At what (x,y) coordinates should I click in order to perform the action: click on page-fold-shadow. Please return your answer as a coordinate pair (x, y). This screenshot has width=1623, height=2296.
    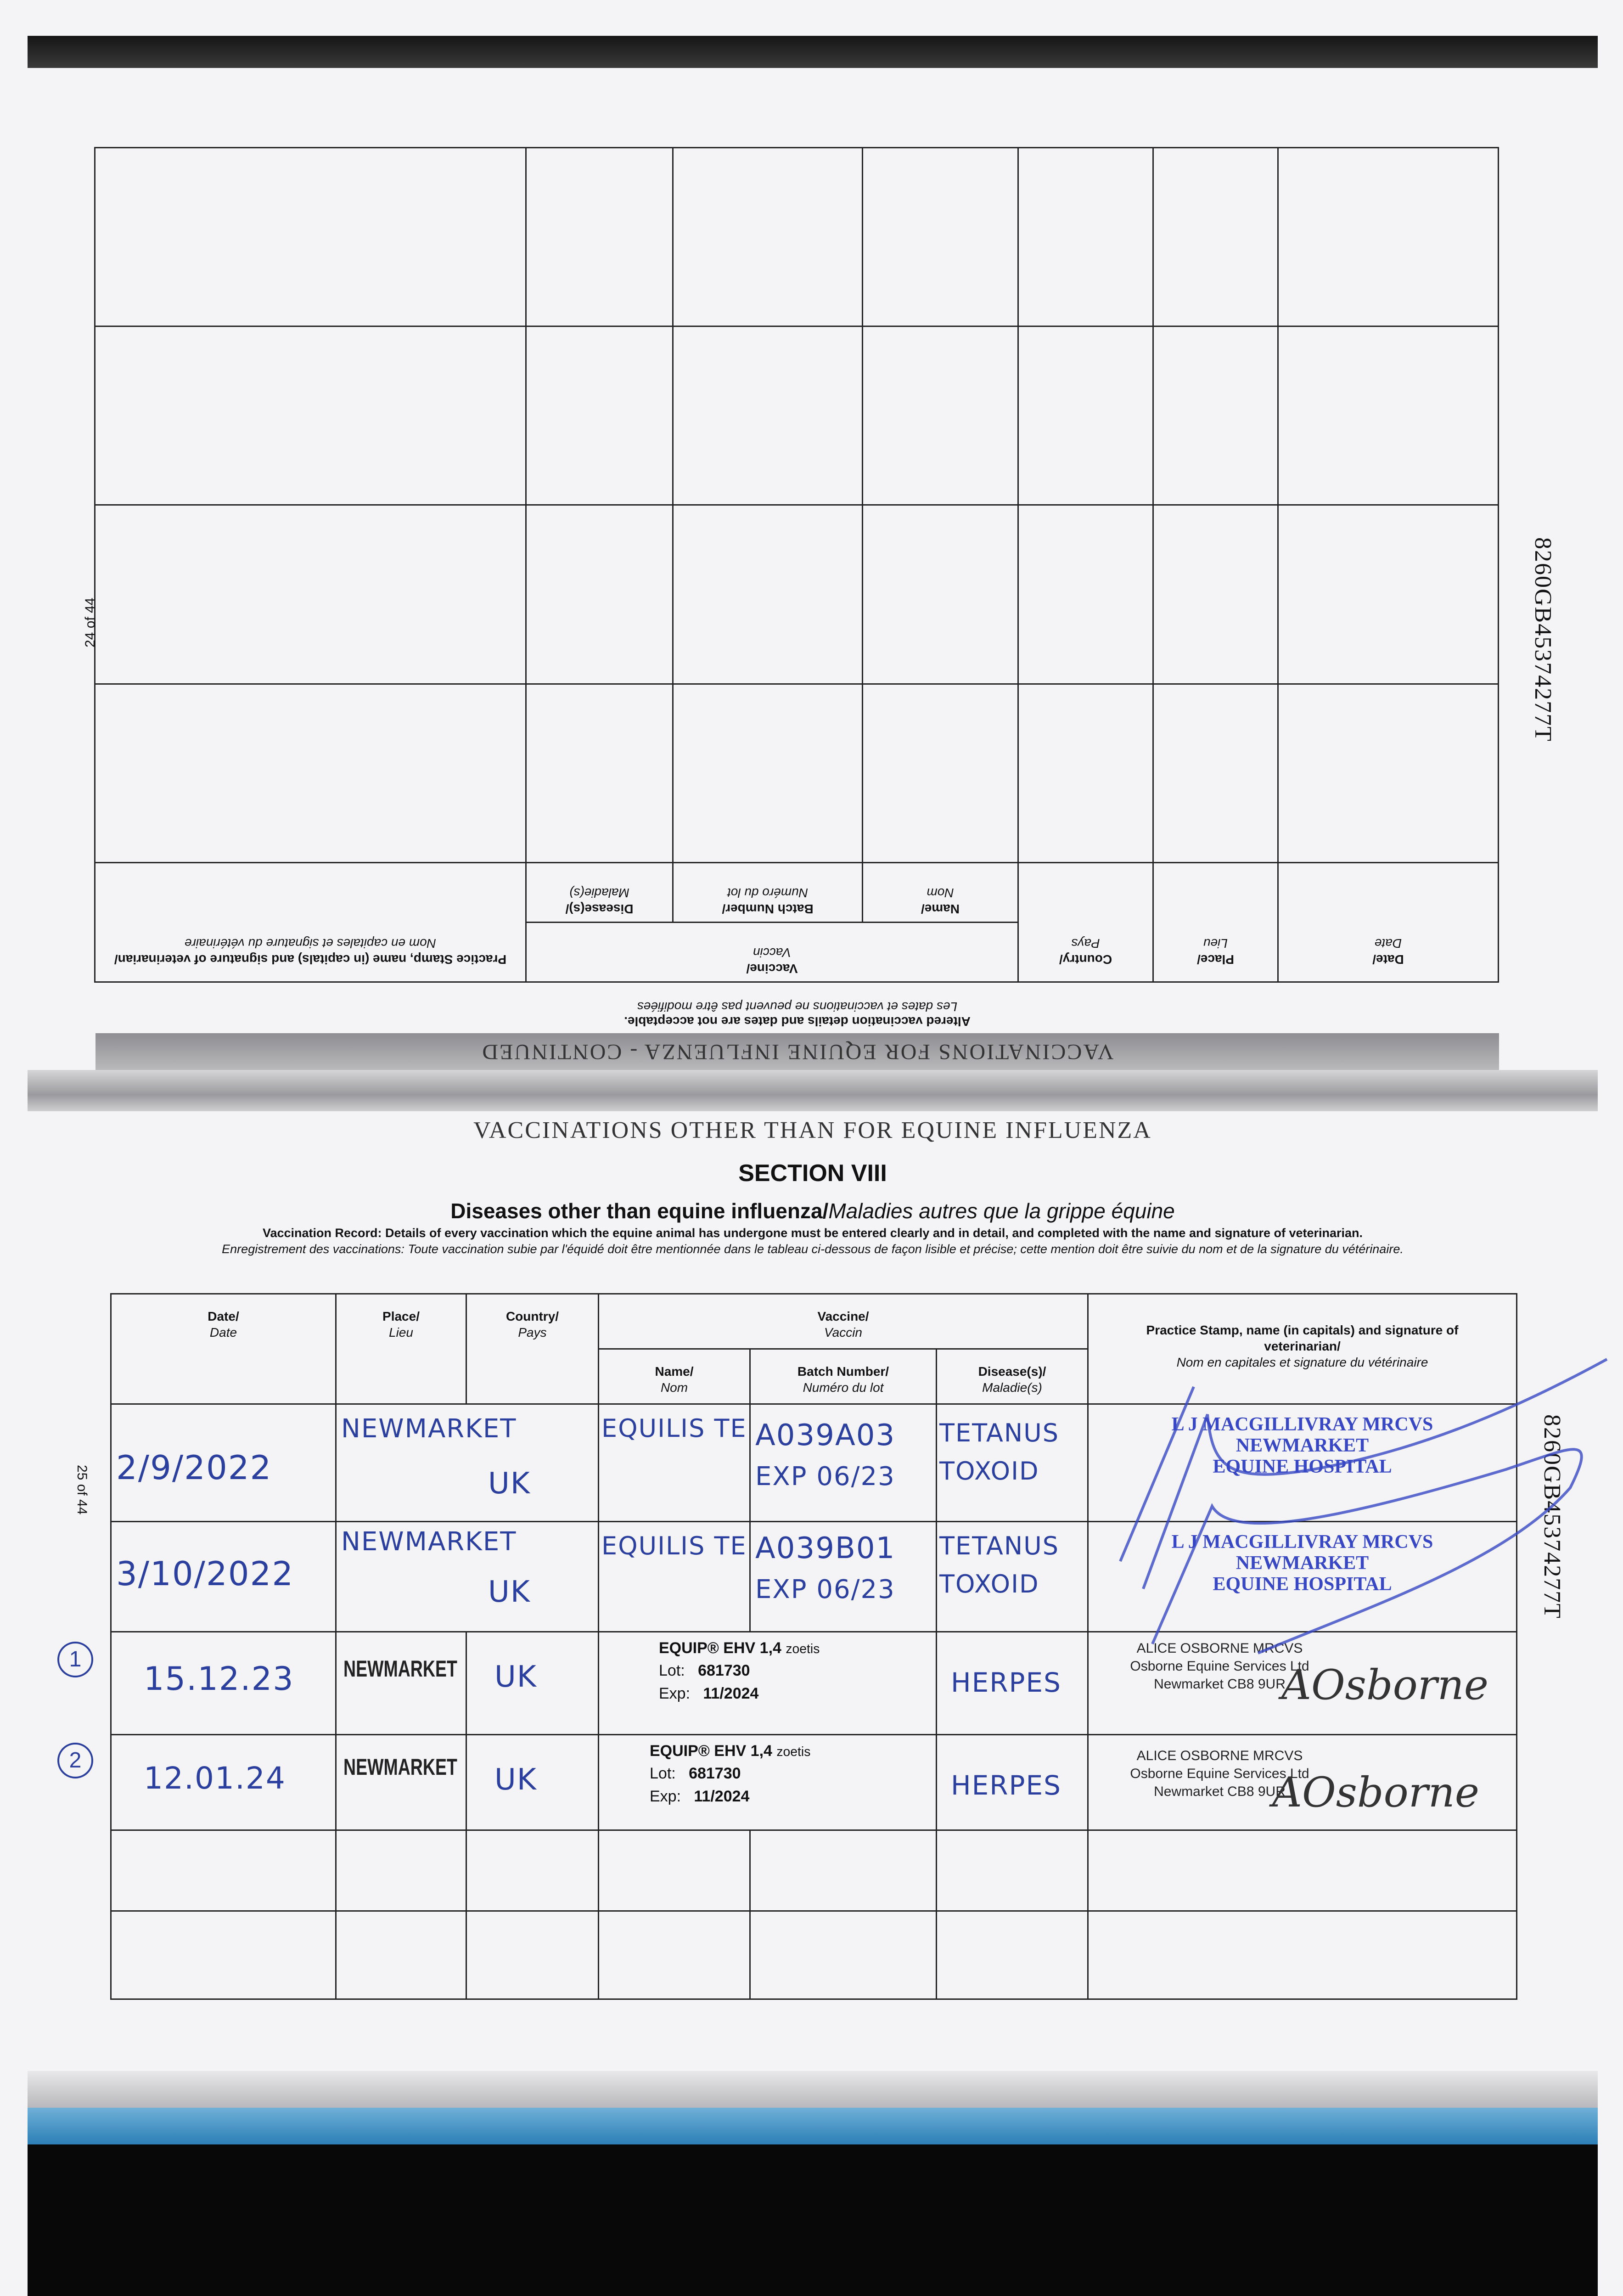
    Looking at the image, I should click on (813, 1091).